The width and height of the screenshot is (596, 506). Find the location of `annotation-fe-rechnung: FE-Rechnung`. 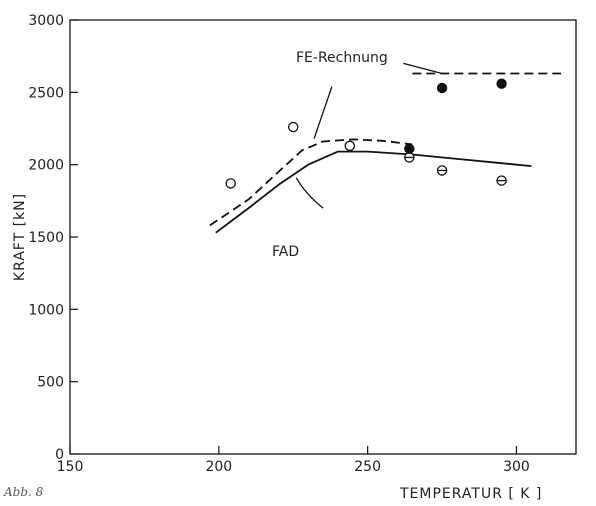

annotation-fe-rechnung: FE-Rechnung is located at coordinates (342, 58).